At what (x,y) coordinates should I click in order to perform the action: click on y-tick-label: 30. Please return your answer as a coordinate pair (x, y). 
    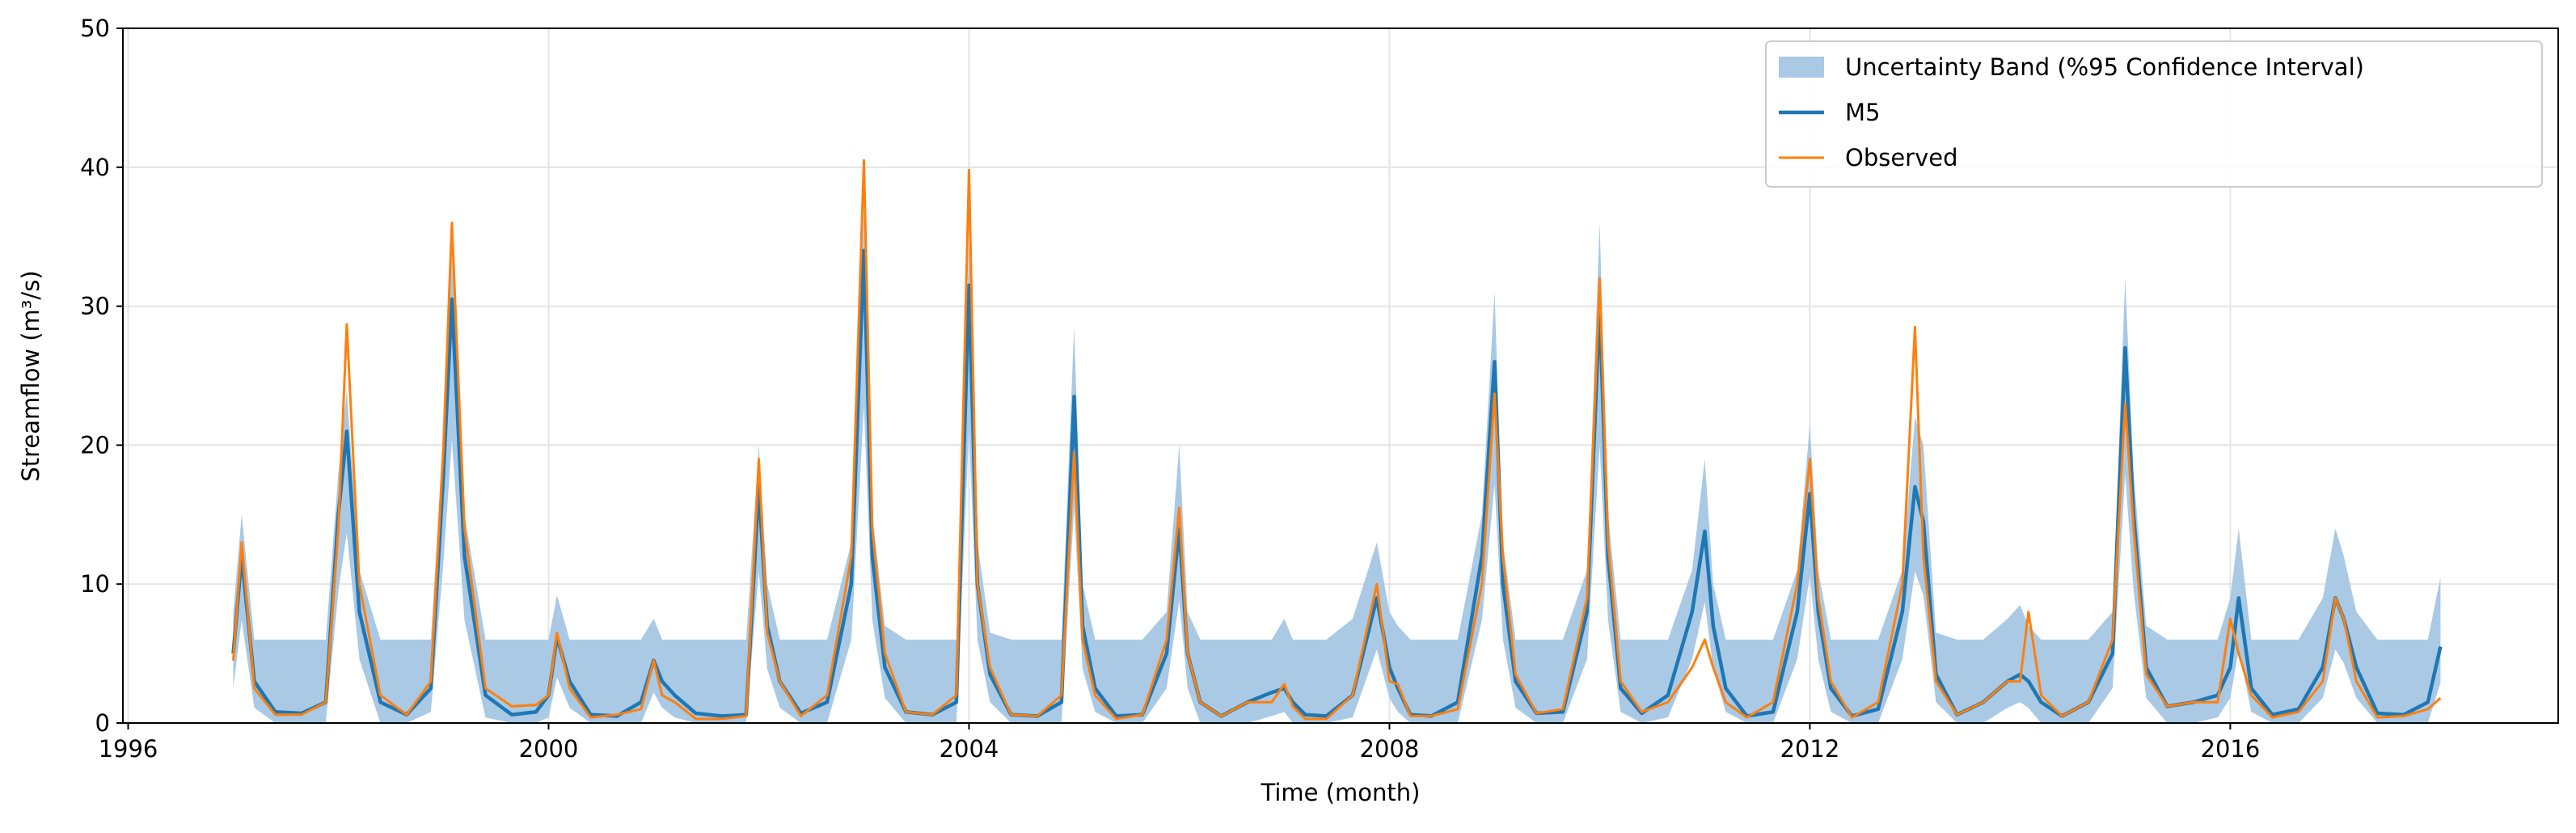
    Looking at the image, I should click on (95, 307).